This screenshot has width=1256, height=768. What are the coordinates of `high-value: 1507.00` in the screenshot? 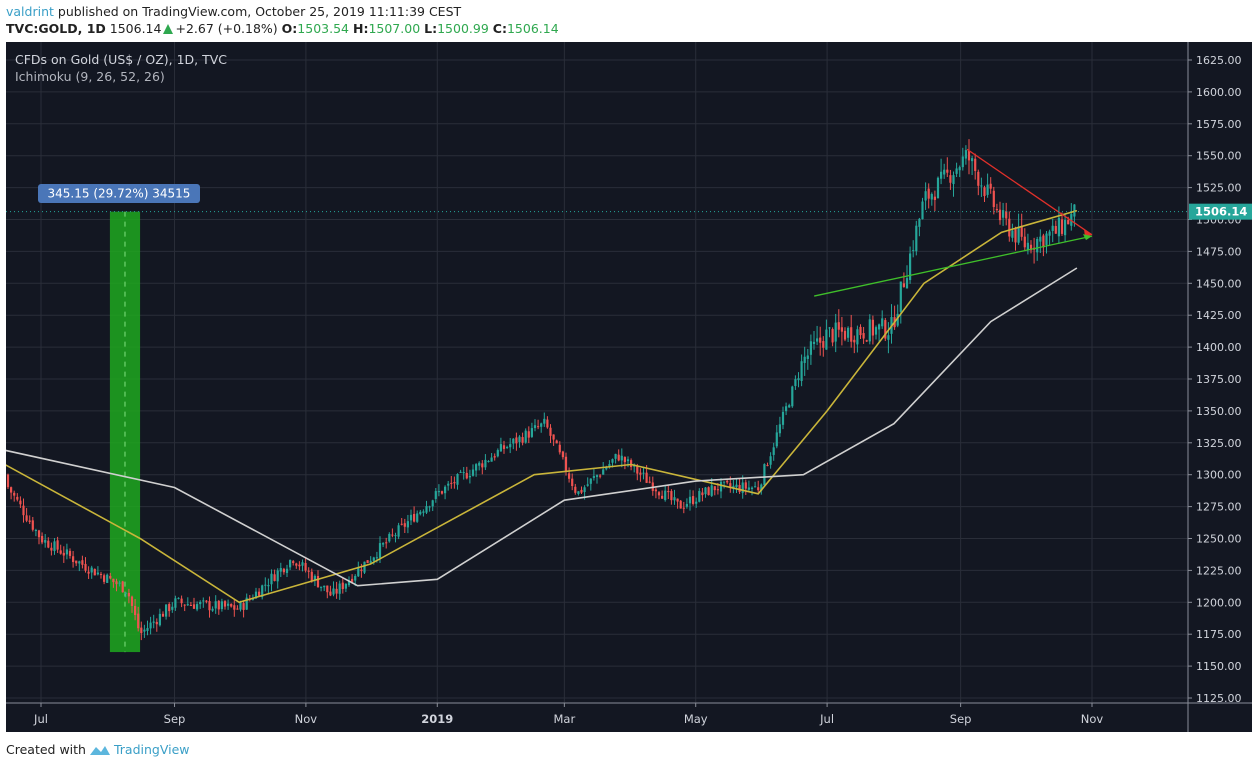 It's located at (394, 28).